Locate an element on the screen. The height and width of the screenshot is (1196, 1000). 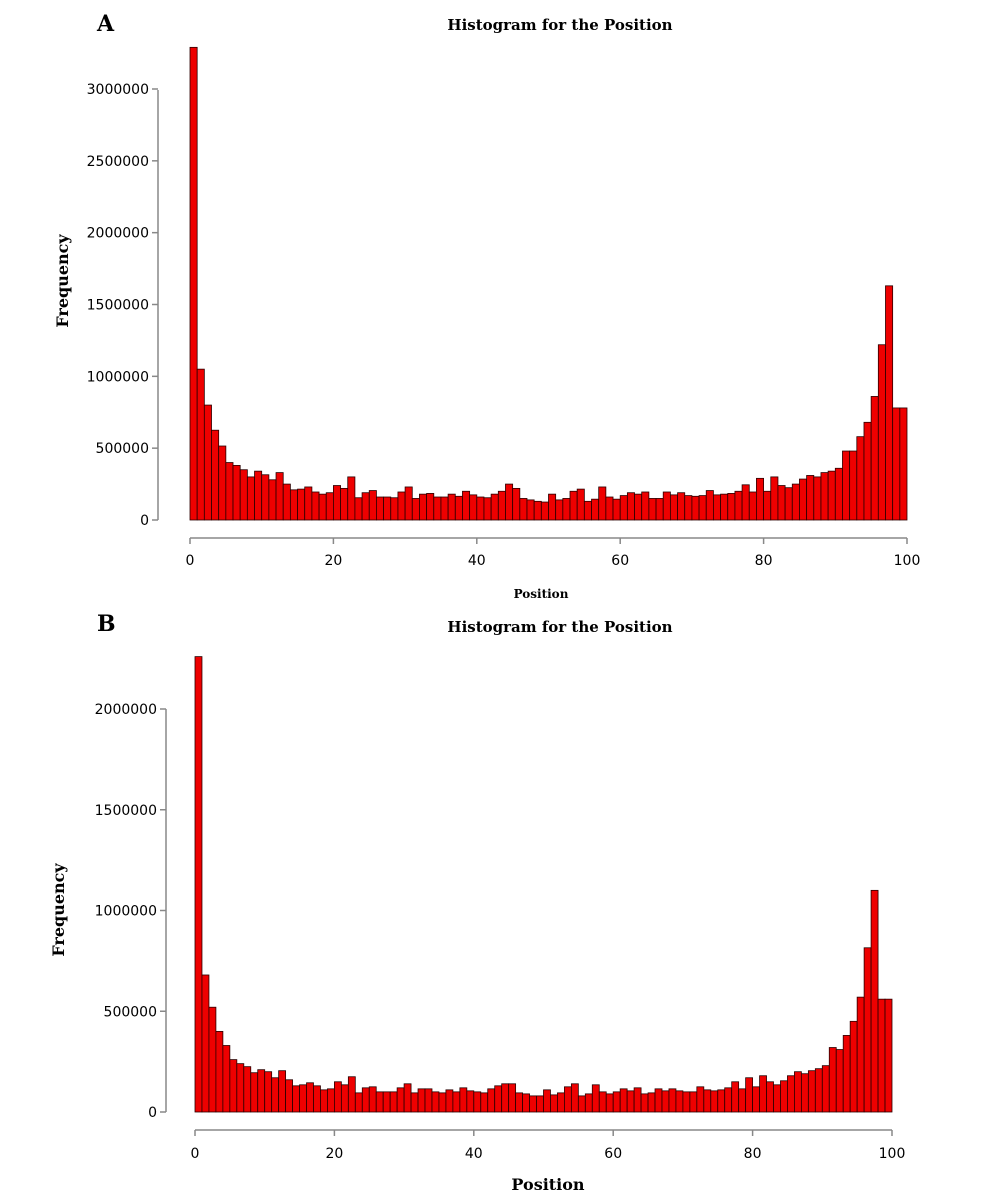
x-tick-label-a-2: 40 is located at coordinates (477, 561).